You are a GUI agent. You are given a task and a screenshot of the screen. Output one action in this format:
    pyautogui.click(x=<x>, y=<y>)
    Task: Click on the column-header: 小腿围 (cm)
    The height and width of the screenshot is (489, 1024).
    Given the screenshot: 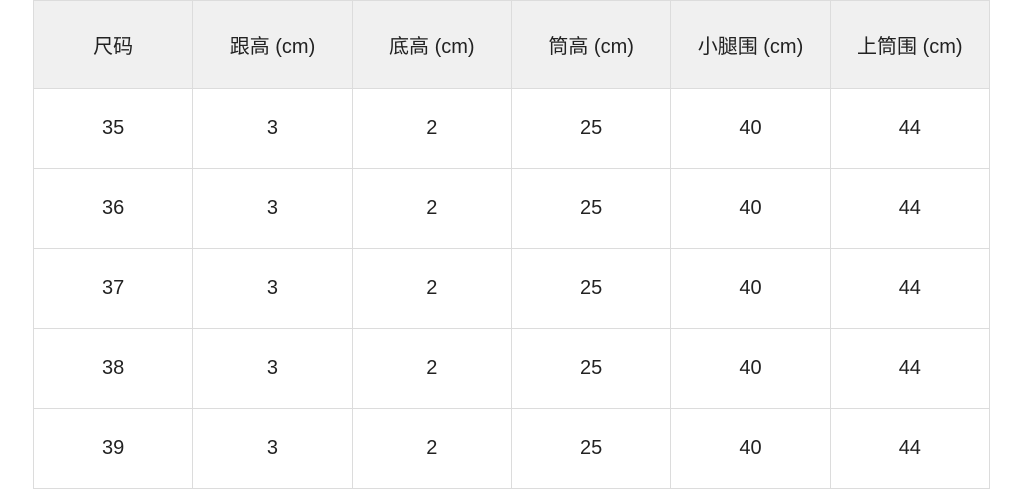 What is the action you would take?
    pyautogui.click(x=750, y=44)
    